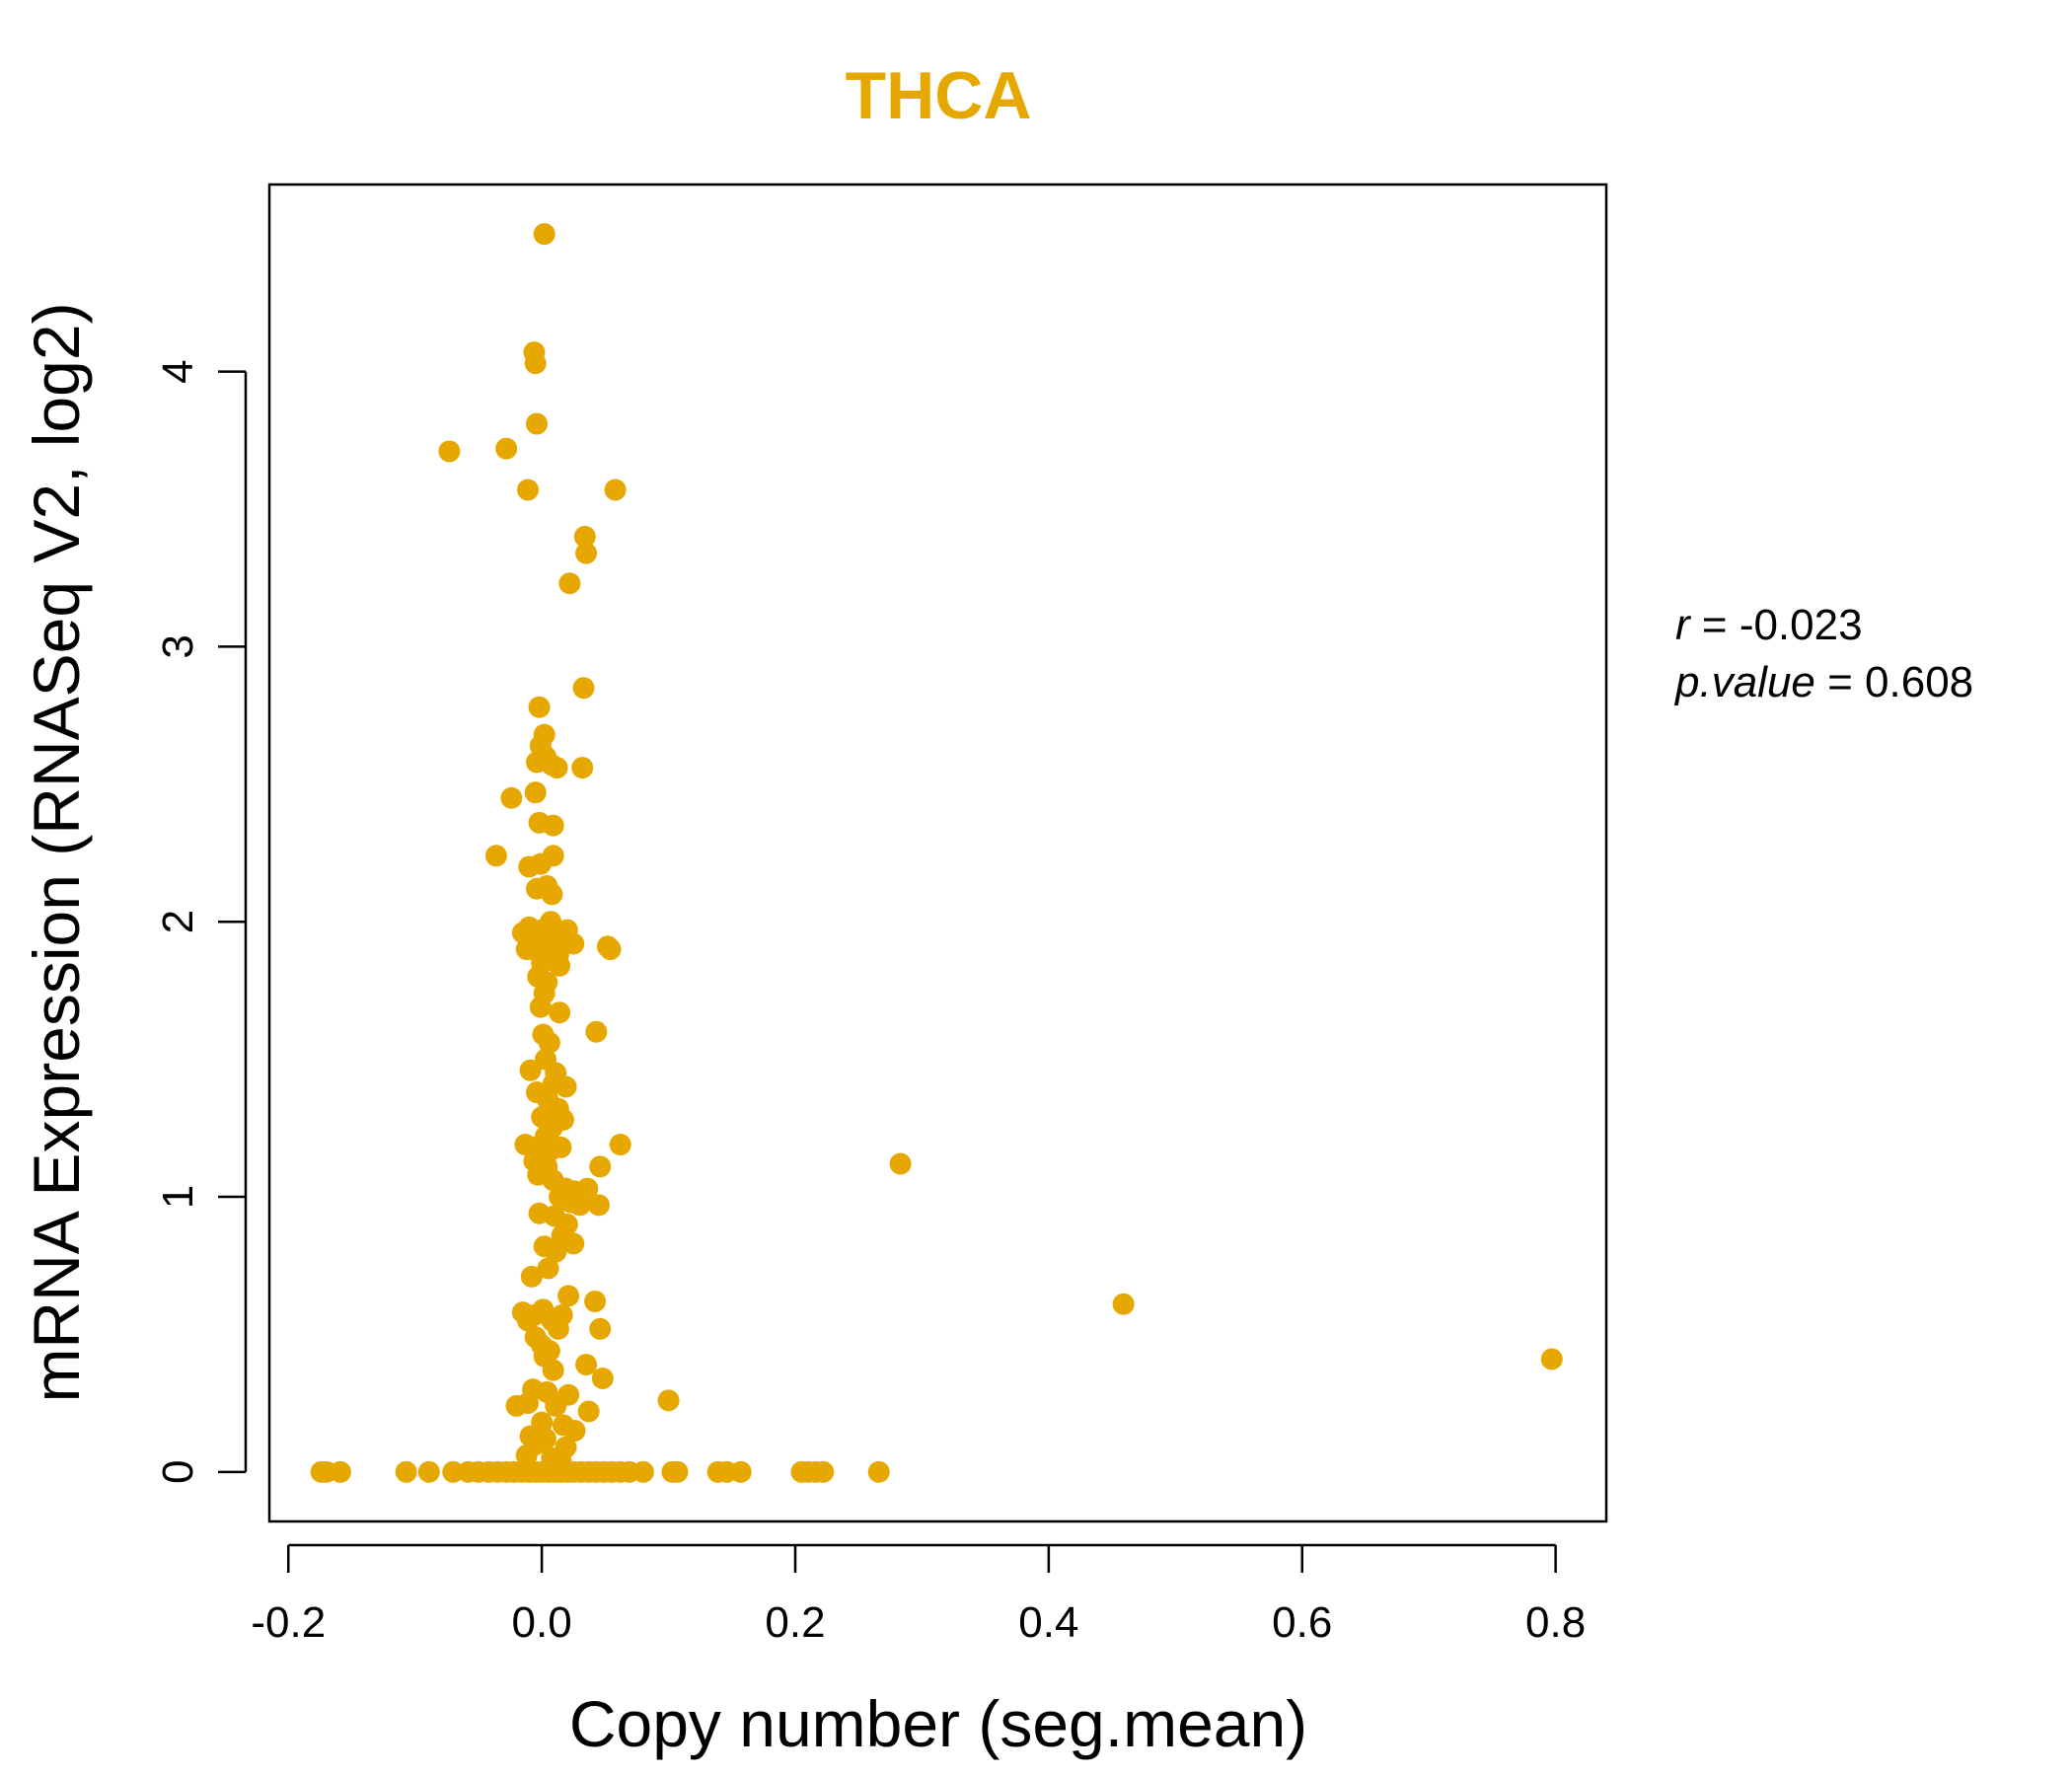 The width and height of the screenshot is (2072, 1776). What do you see at coordinates (1823, 654) in the screenshot?
I see `stats-annotation: r = -0.023 p.value = 0.608` at bounding box center [1823, 654].